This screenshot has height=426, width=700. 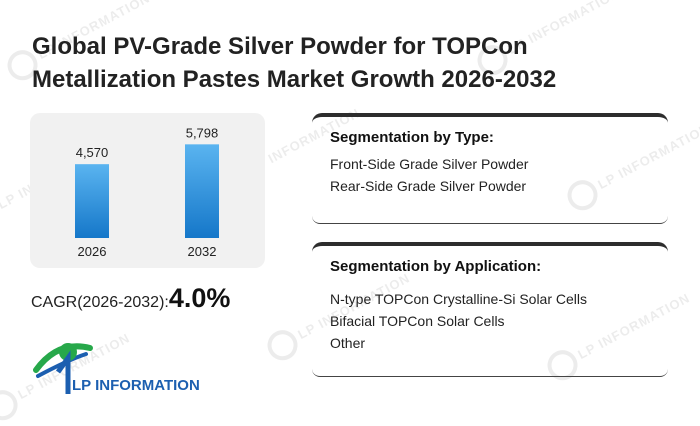 What do you see at coordinates (116, 368) in the screenshot?
I see `logo-mark-icon: LP INFORMATION` at bounding box center [116, 368].